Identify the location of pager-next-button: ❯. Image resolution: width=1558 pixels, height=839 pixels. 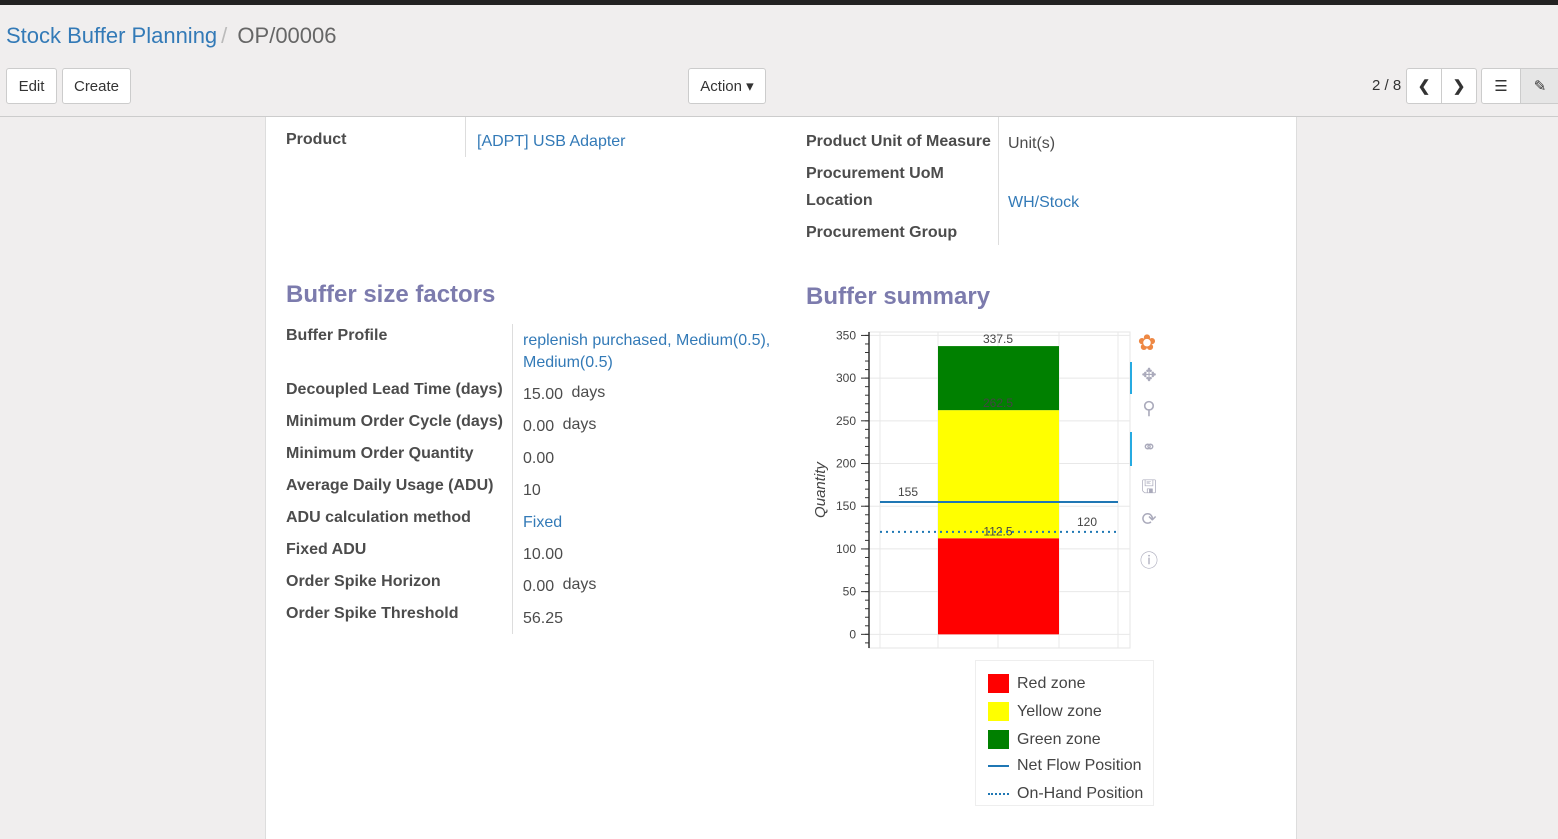
(1459, 86).